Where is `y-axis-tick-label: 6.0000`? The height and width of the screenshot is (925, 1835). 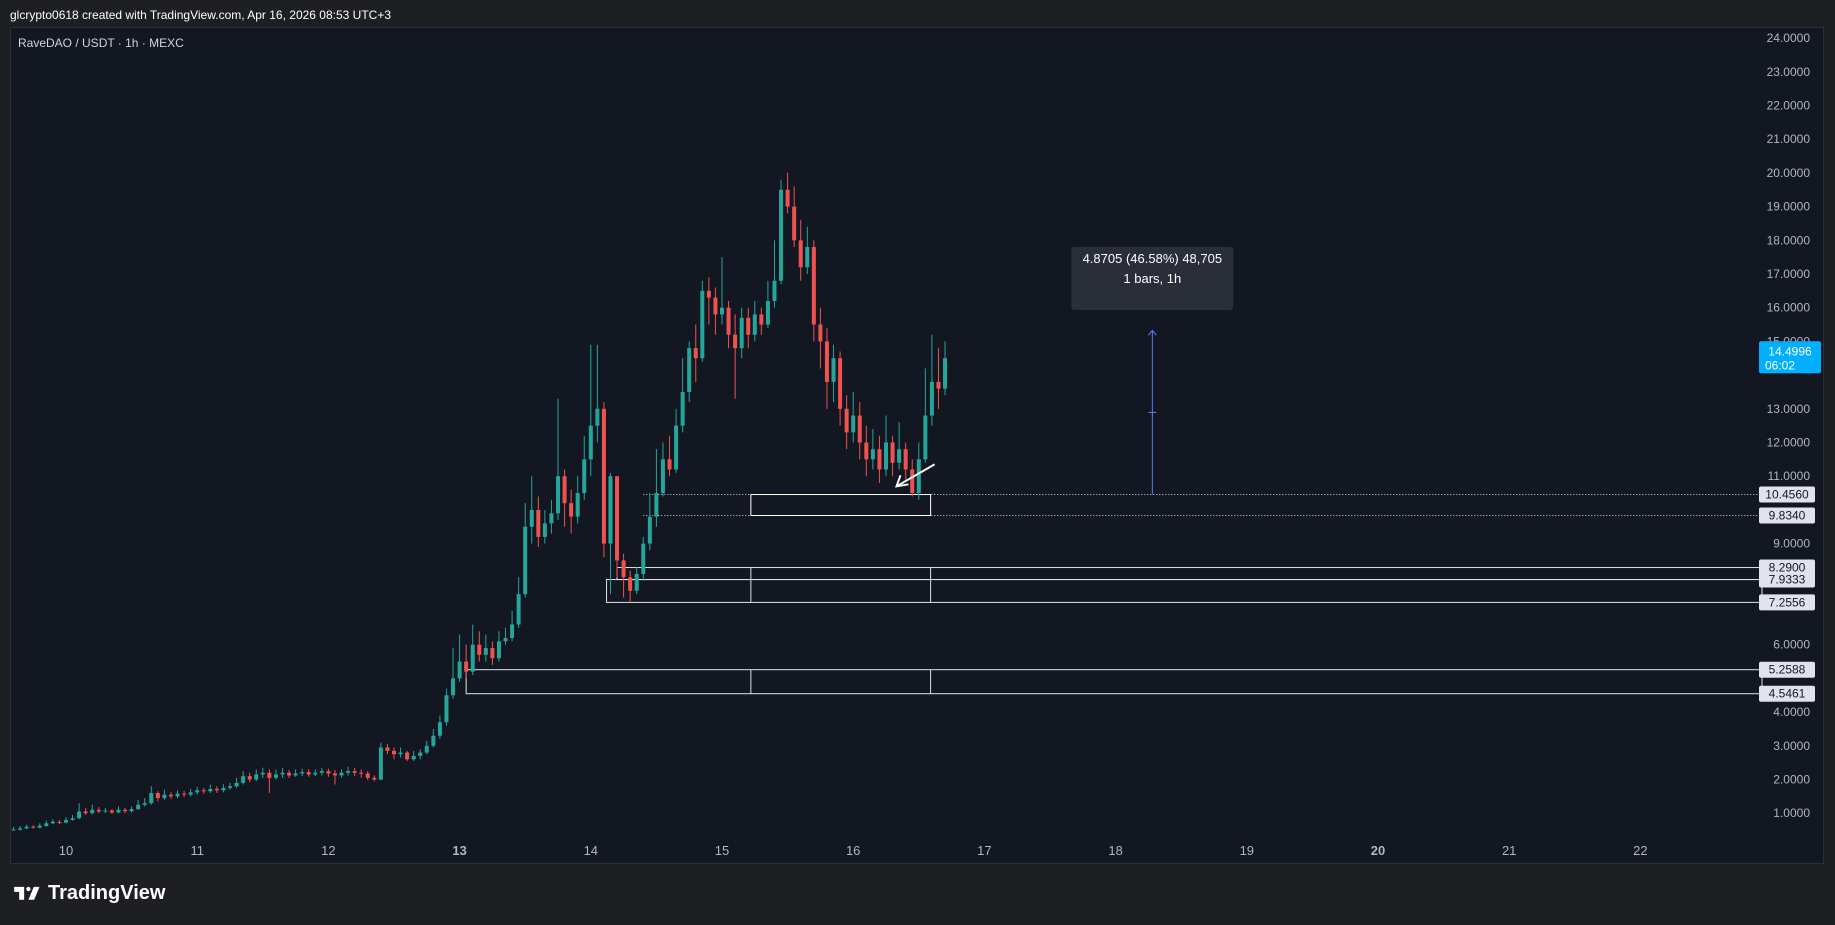 y-axis-tick-label: 6.0000 is located at coordinates (1791, 645).